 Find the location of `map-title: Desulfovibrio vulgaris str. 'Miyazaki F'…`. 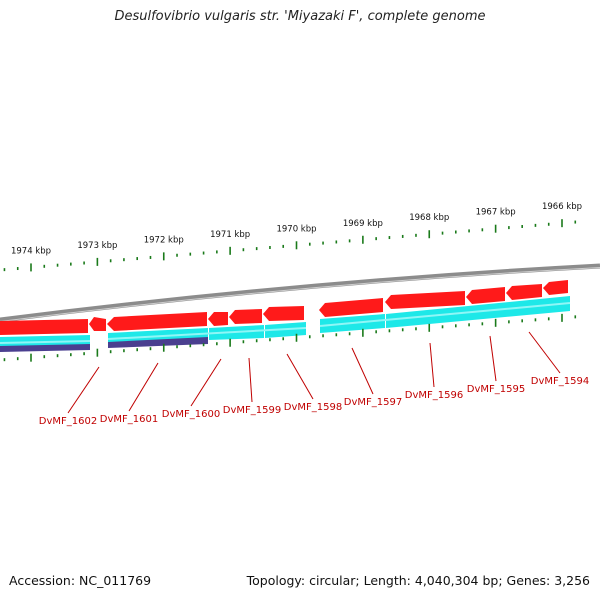

map-title: Desulfovibrio vulgaris str. 'Miyazaki F'… is located at coordinates (300, 16).